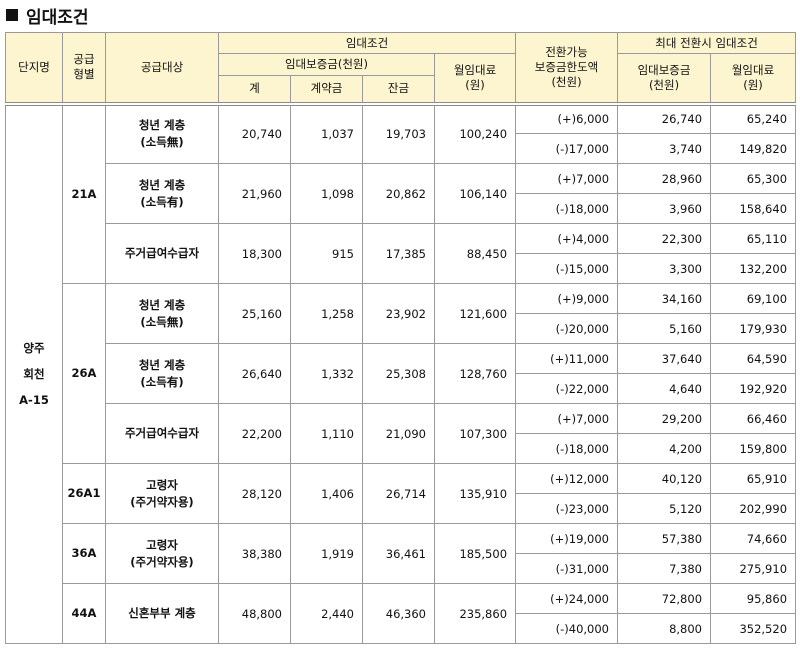 The image size is (800, 656). What do you see at coordinates (664, 117) in the screenshot?
I see `option-deposit-cell: 26,740` at bounding box center [664, 117].